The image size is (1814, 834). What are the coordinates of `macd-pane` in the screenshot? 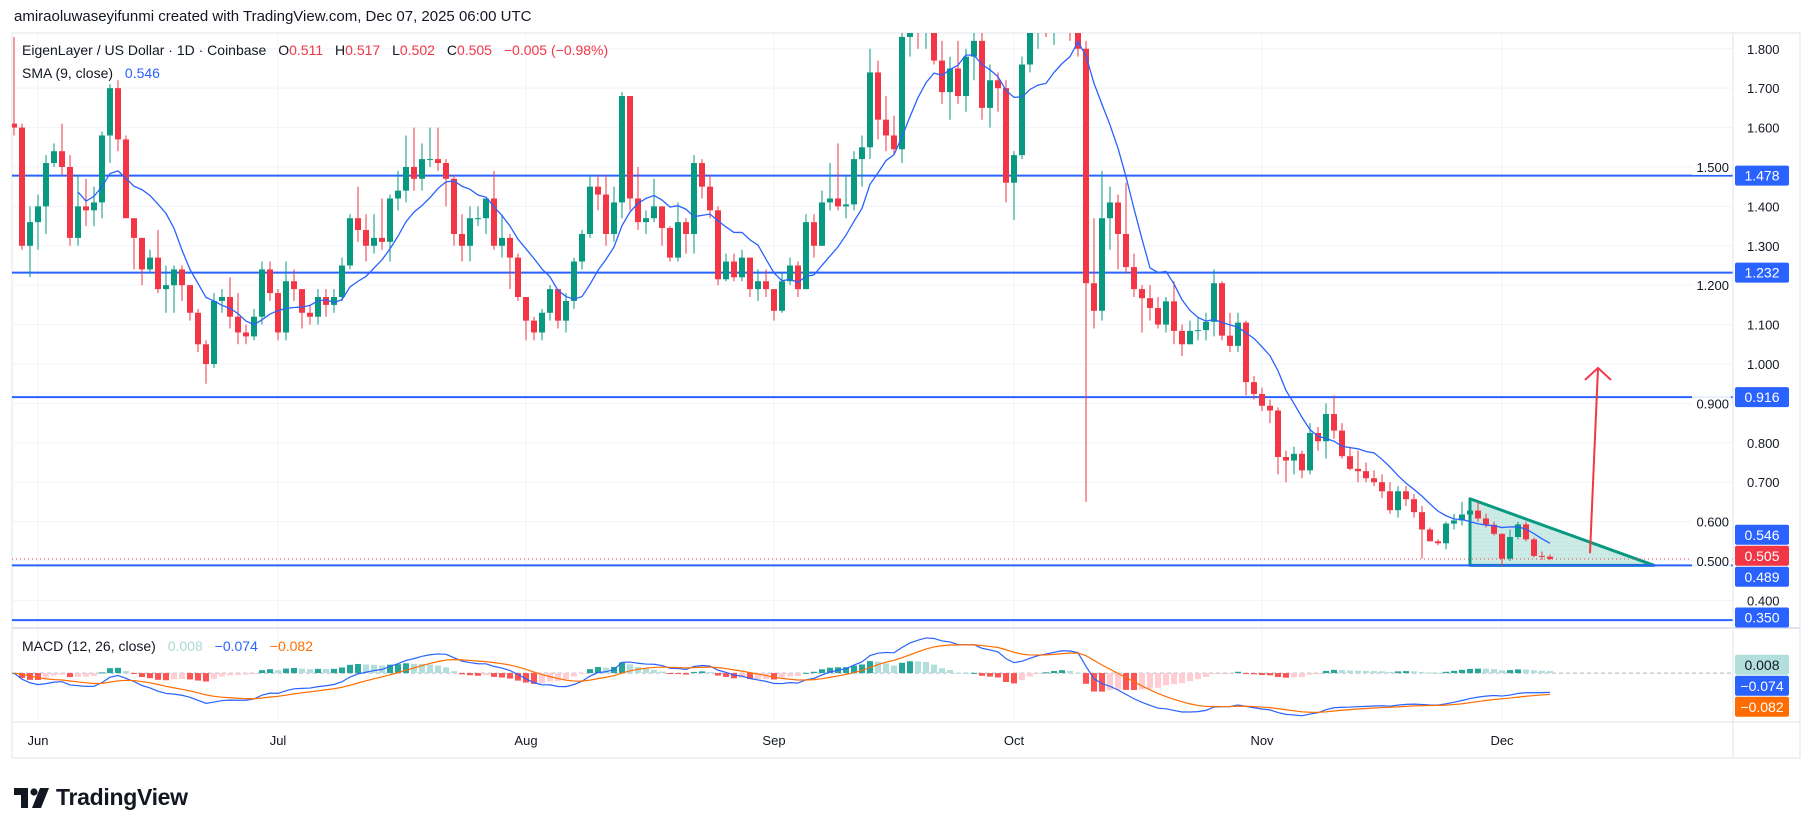 It's located at (872, 677).